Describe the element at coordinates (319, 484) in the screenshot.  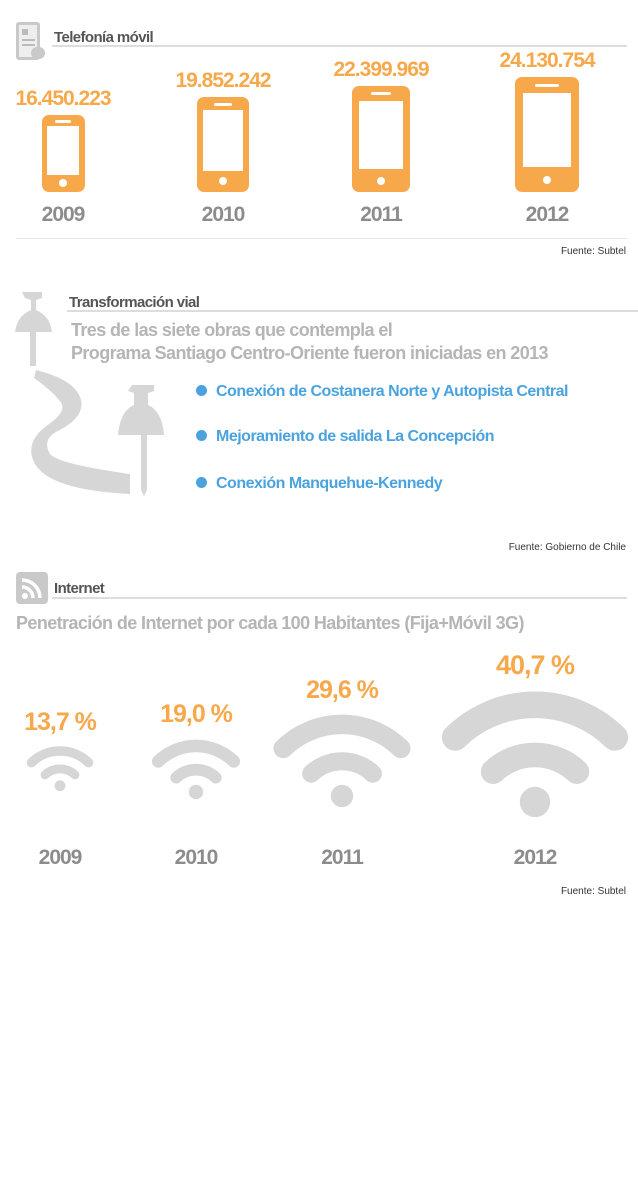
I see `vial-item: Conexión Manquehue-Kennedy` at that location.